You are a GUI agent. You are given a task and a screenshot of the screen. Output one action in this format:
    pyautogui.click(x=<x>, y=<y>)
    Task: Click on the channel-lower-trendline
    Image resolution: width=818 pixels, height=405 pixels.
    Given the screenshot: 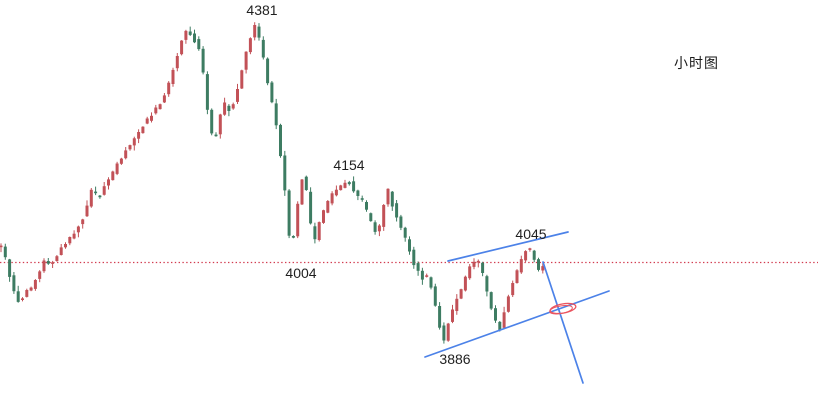 What is the action you would take?
    pyautogui.click(x=517, y=324)
    